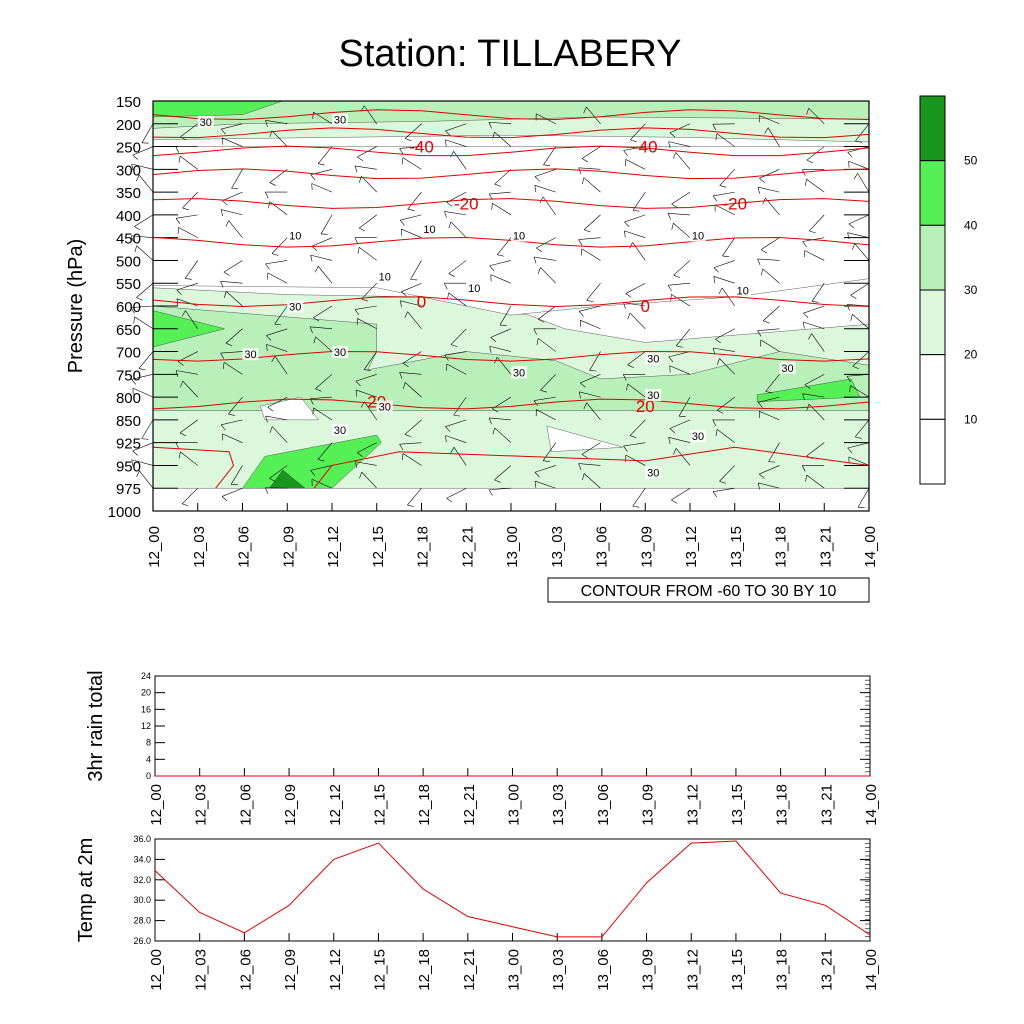  What do you see at coordinates (86, 890) in the screenshot?
I see `y-axis-label: Temp at 2m` at bounding box center [86, 890].